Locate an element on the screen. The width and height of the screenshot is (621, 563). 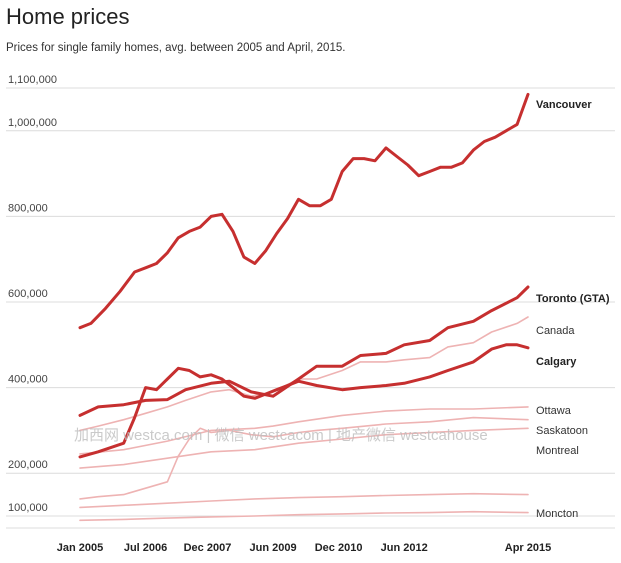
series-line-calgary is located at coordinates (304, 401).